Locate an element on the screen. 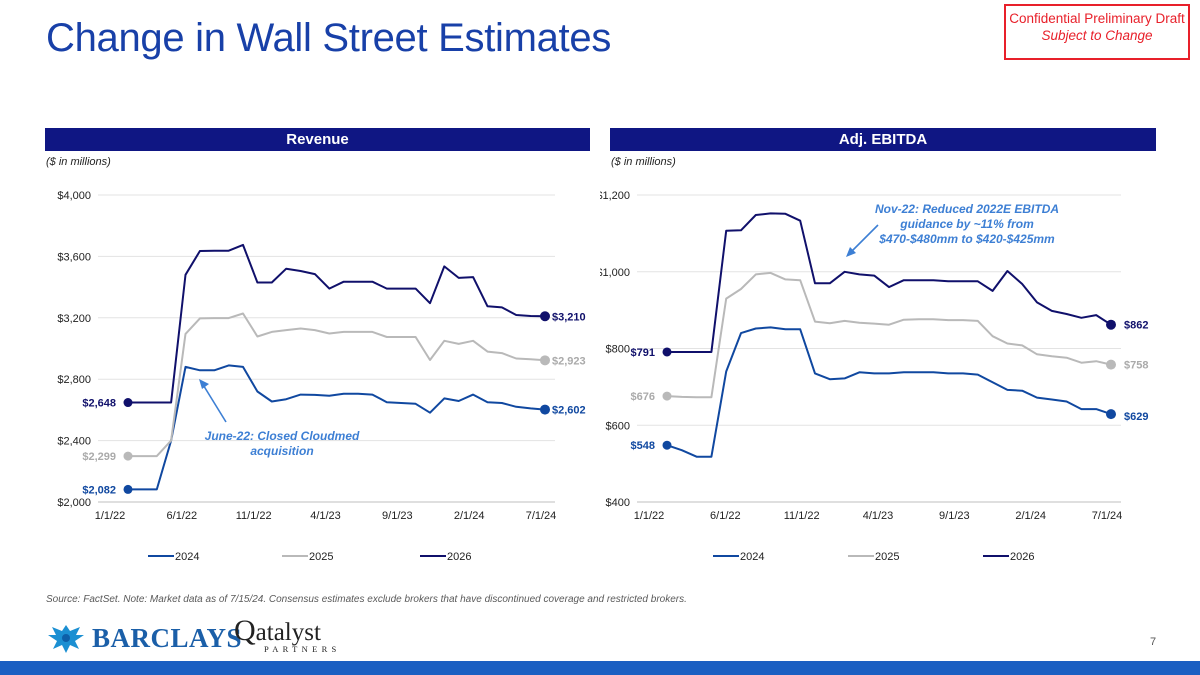 This screenshot has width=1200, height=675. revenue-annotation-arrow is located at coordinates (214, 402).